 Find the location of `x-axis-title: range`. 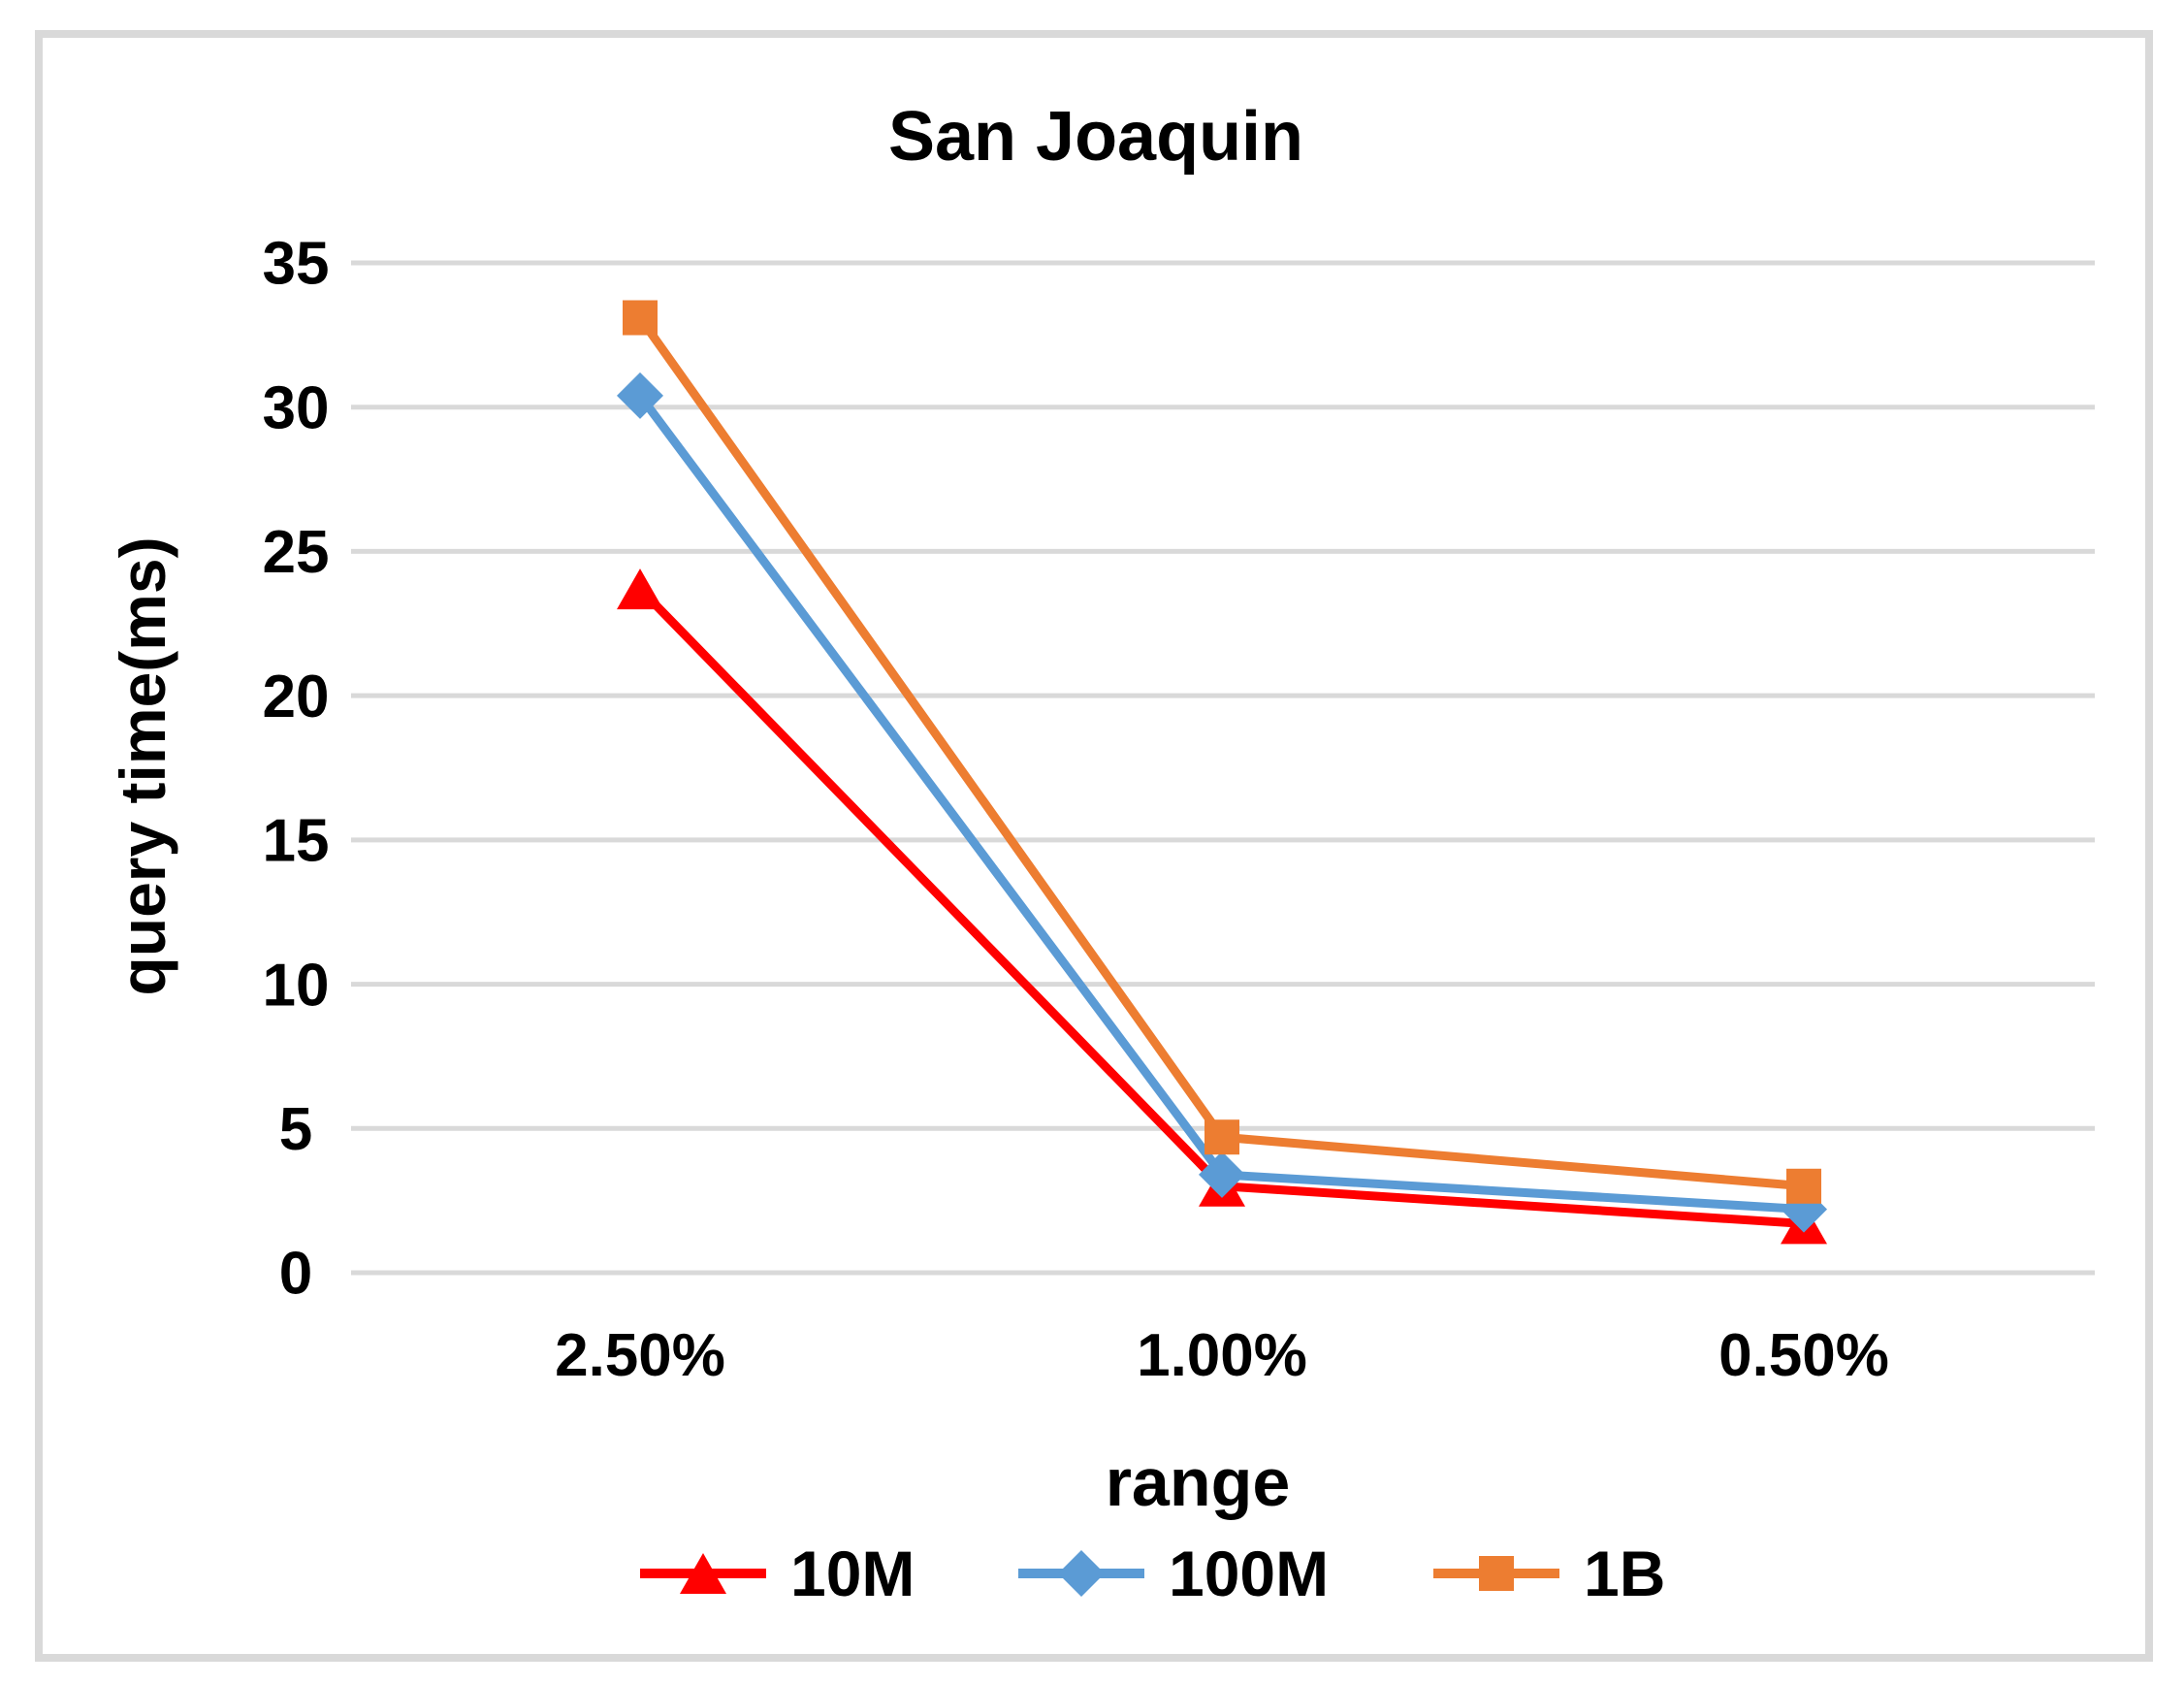

x-axis-title: range is located at coordinates (1198, 1482).